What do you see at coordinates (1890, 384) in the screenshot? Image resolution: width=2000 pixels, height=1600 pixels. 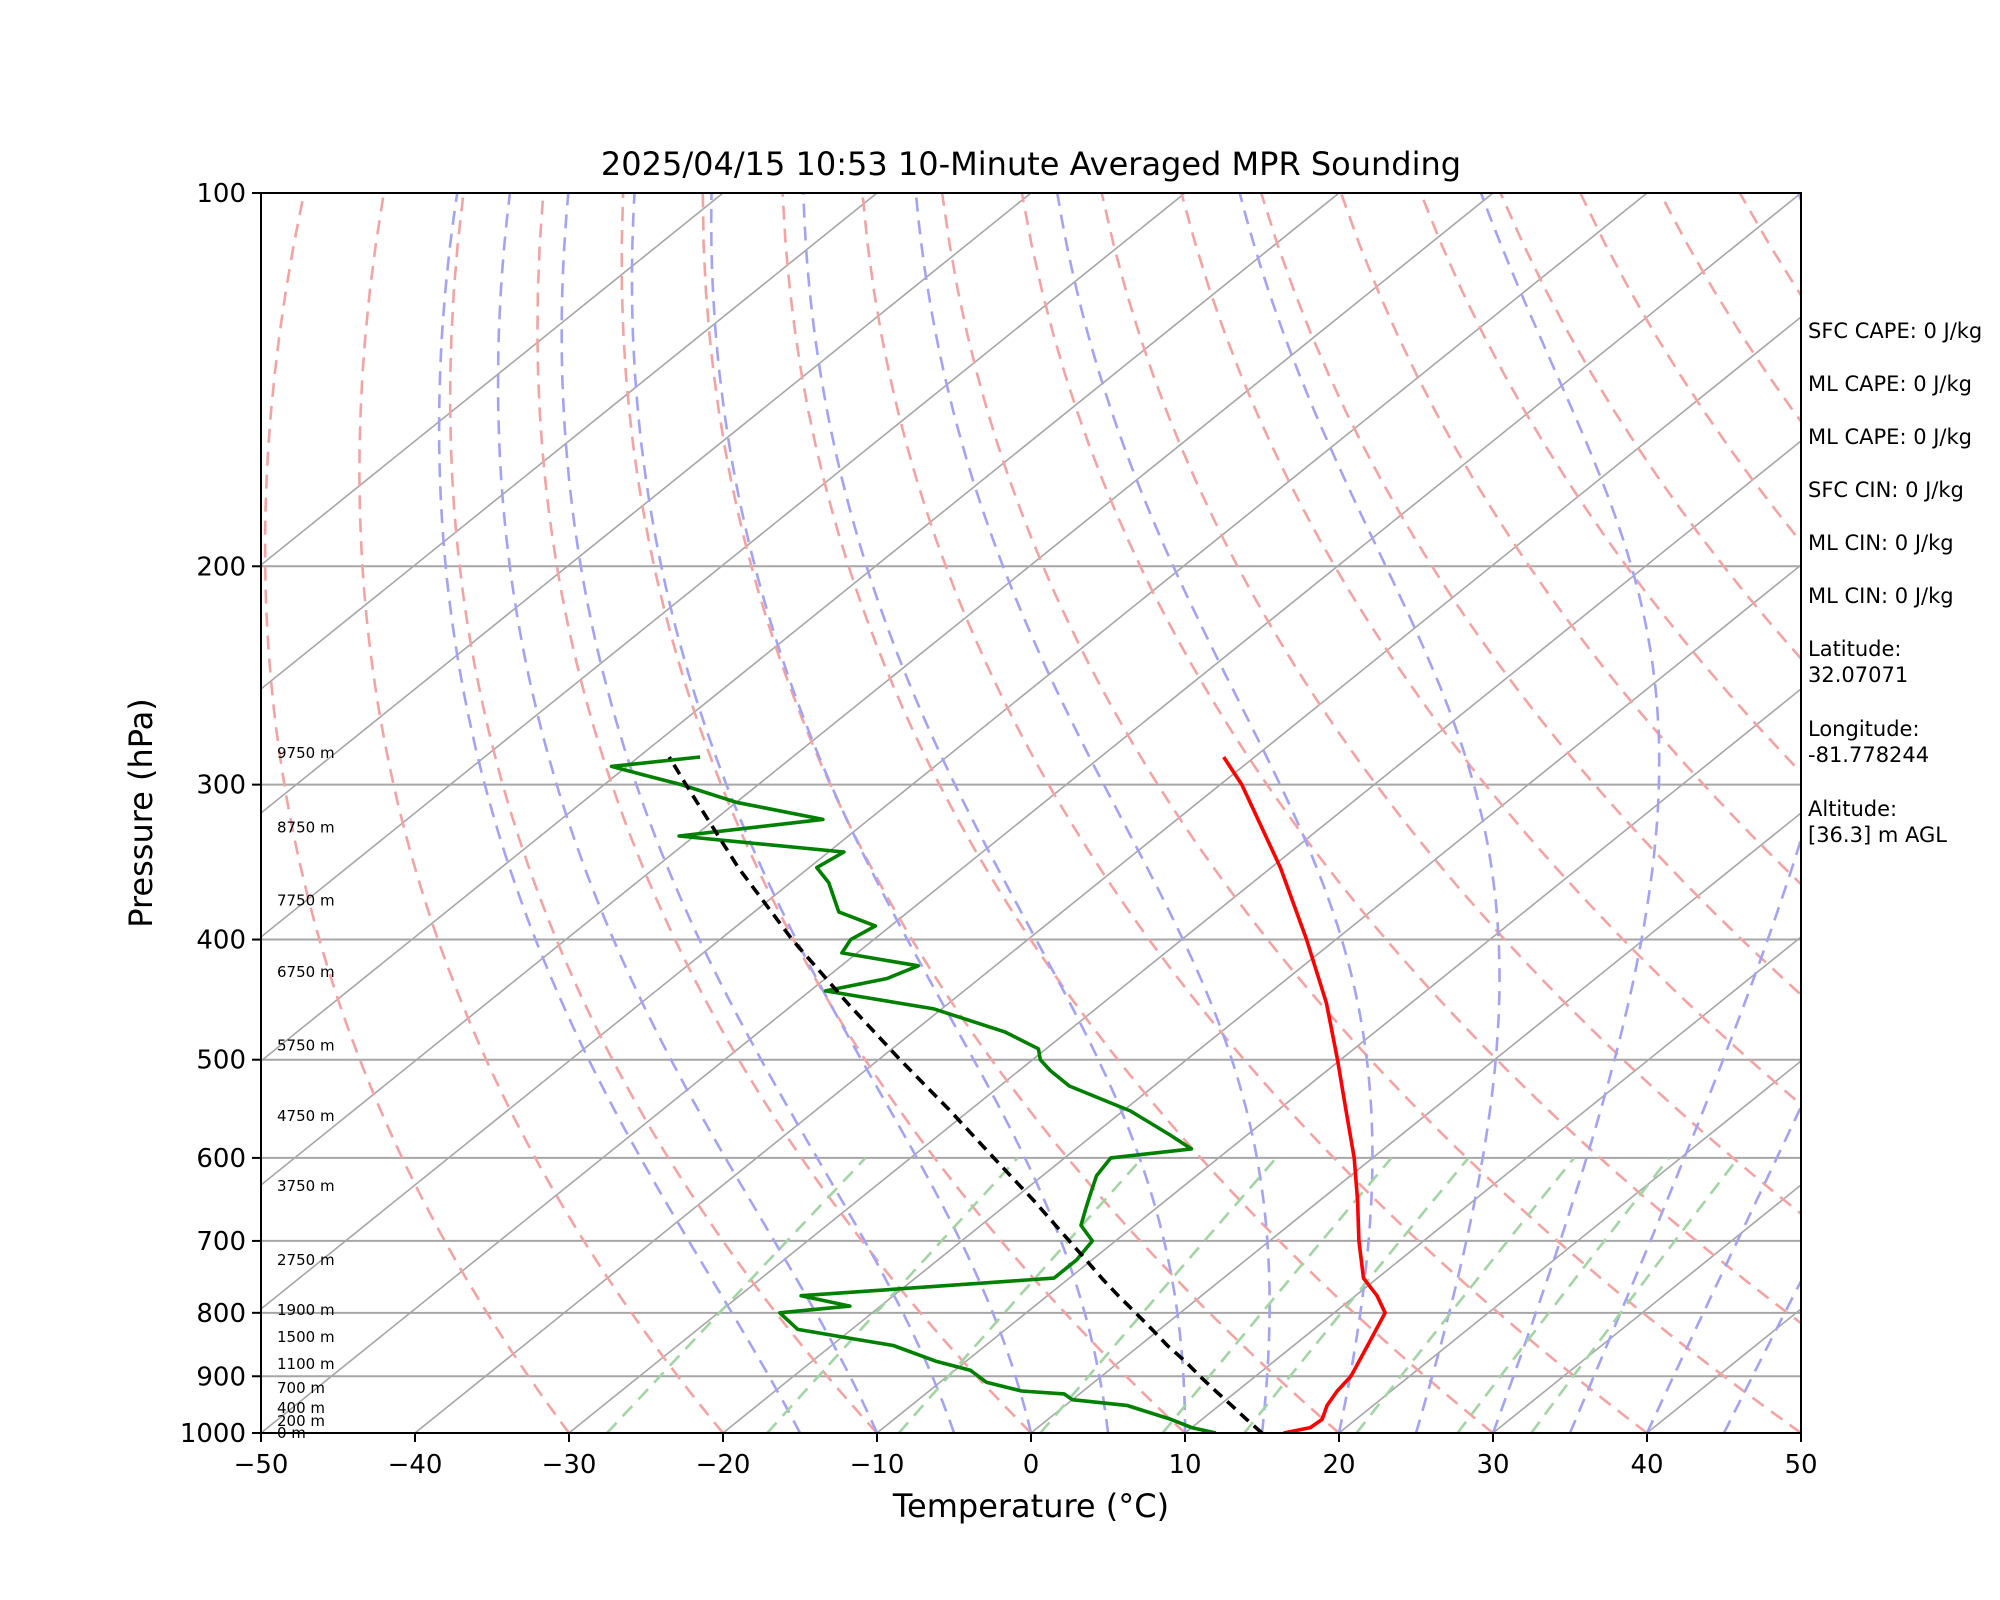 I see `ml-cape-text: ML CAPE: 0 J/kg` at bounding box center [1890, 384].